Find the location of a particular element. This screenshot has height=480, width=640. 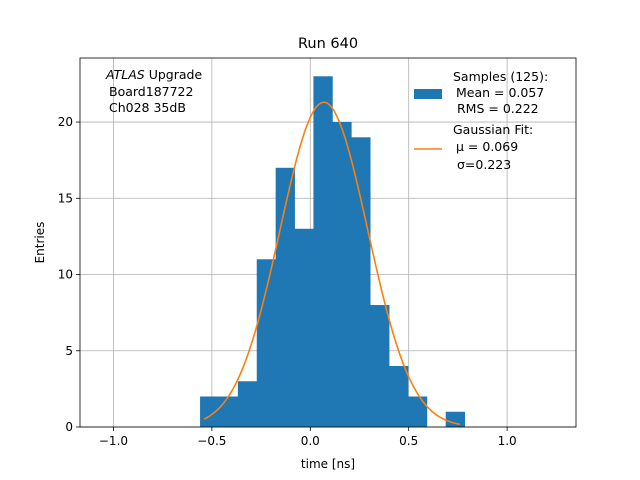

legend-samples-mean: Mean = 0.057 is located at coordinates (500, 92).